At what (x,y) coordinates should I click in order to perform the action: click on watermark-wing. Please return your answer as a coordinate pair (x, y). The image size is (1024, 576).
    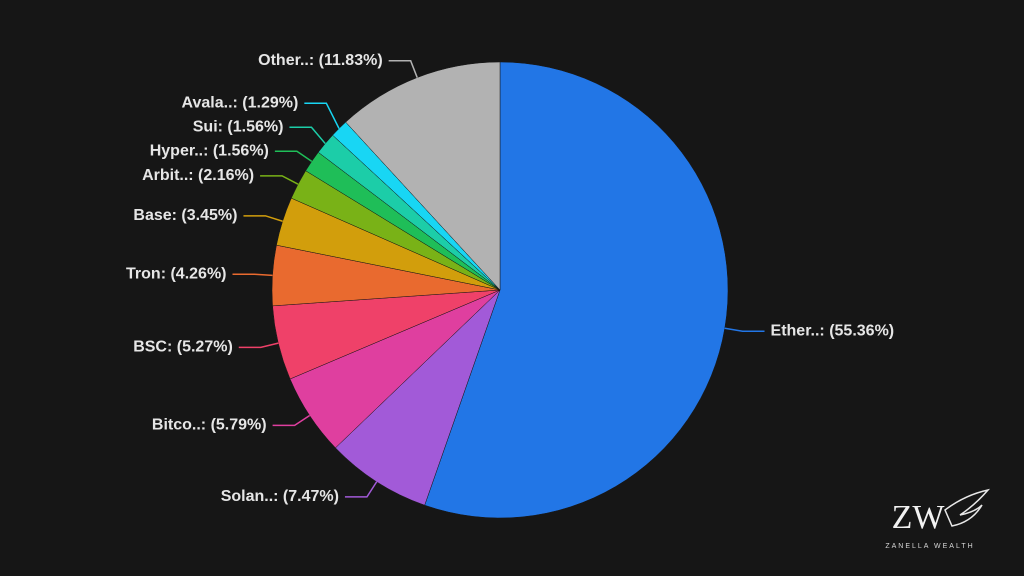
    Looking at the image, I should click on (967, 507).